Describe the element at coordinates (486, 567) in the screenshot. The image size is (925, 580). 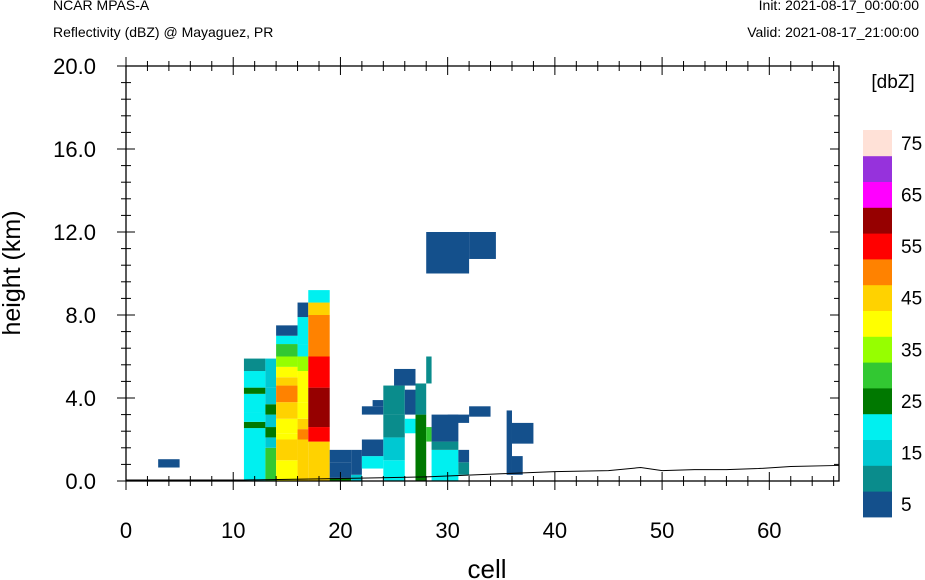
I see `x-axis-label: cell` at that location.